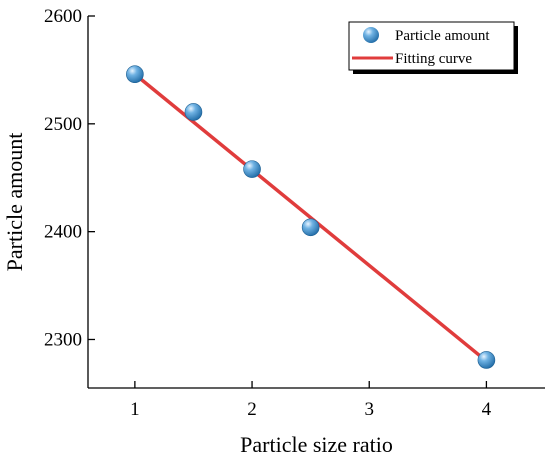 The width and height of the screenshot is (550, 462). I want to click on x-tick-label-3: 3, so click(369, 409).